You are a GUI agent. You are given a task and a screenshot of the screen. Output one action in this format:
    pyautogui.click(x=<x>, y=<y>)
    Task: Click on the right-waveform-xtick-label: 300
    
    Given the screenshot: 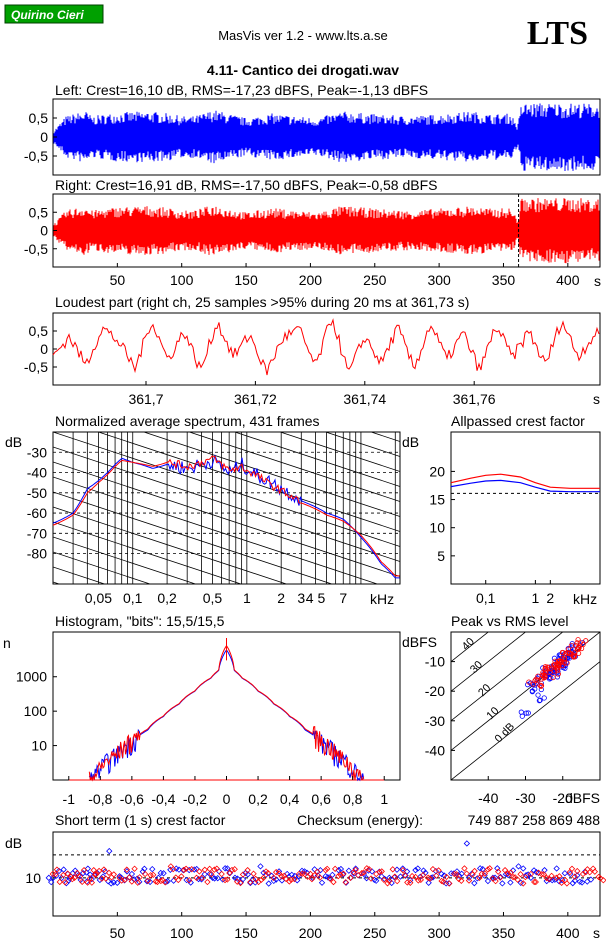 What is the action you would take?
    pyautogui.click(x=439, y=280)
    